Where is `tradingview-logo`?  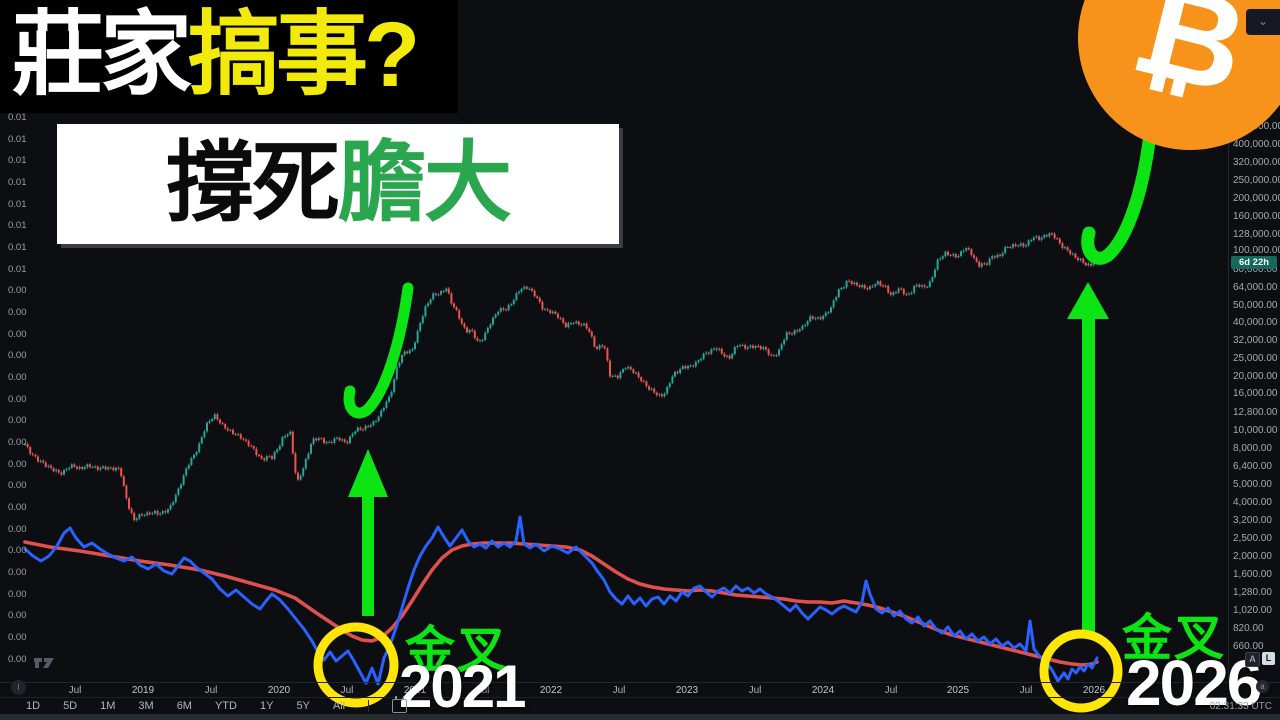
tradingview-logo is located at coordinates (45, 665).